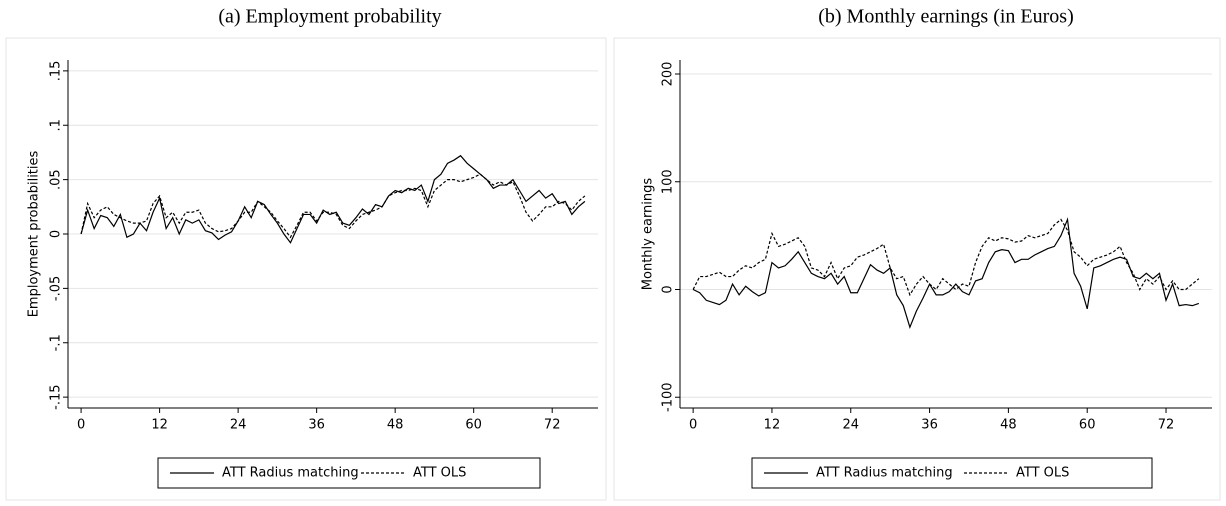  Describe the element at coordinates (56, 342) in the screenshot. I see `y-tick-label: -.1` at that location.